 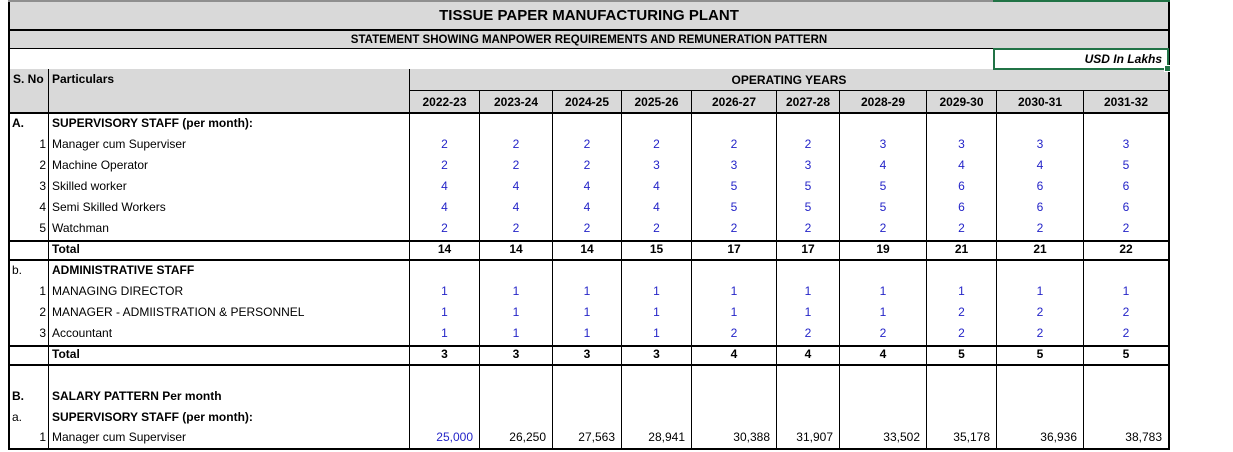 What do you see at coordinates (734, 438) in the screenshot?
I see `cell-value: 30,388` at bounding box center [734, 438].